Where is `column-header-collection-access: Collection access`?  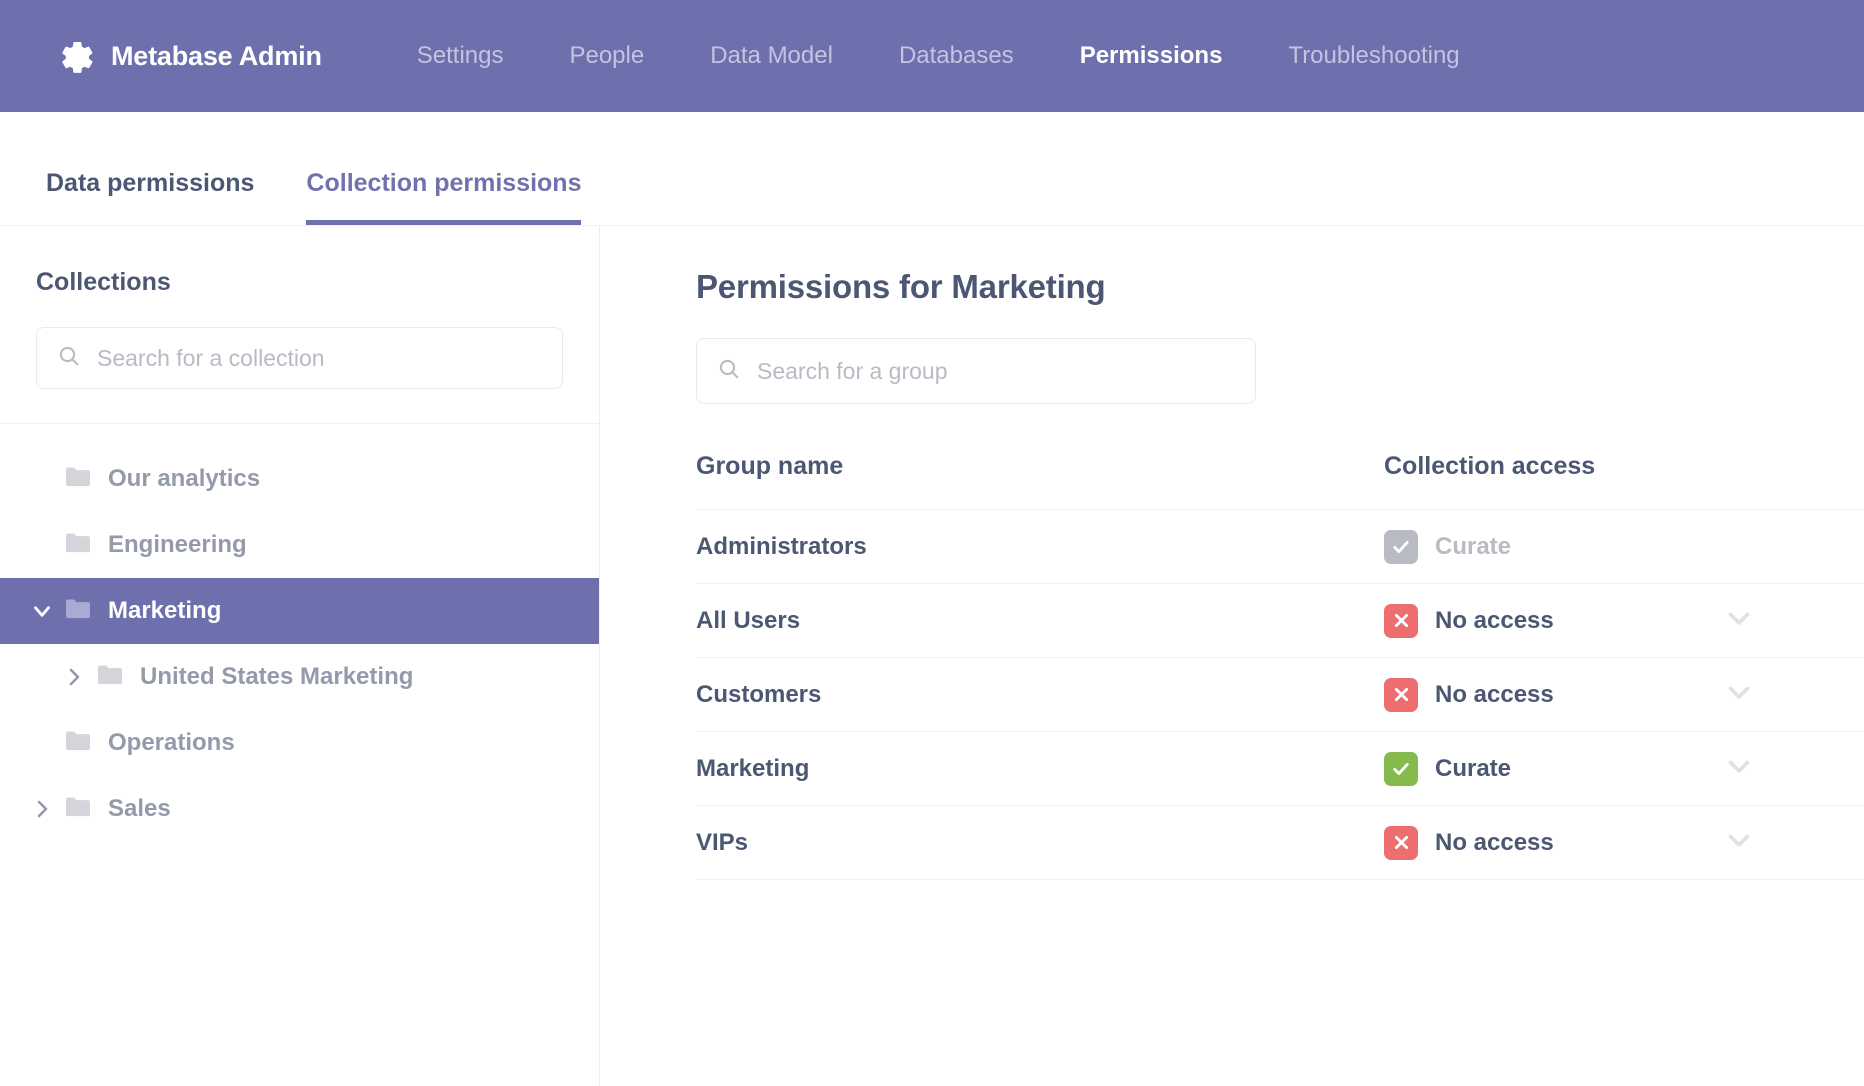
column-header-collection-access: Collection access is located at coordinates (1490, 466).